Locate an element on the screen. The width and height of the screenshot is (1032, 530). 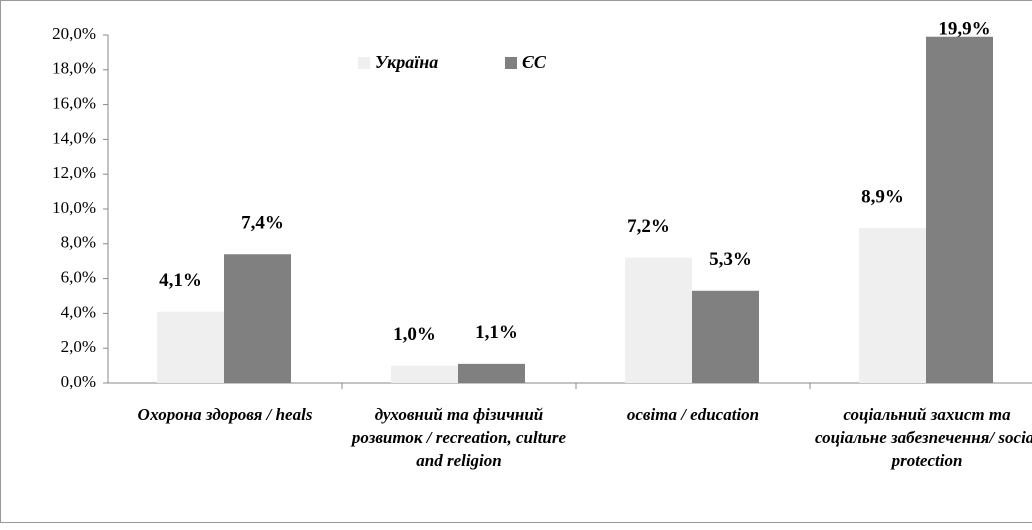
y-tick-label: 8,0% is located at coordinates (78, 242).